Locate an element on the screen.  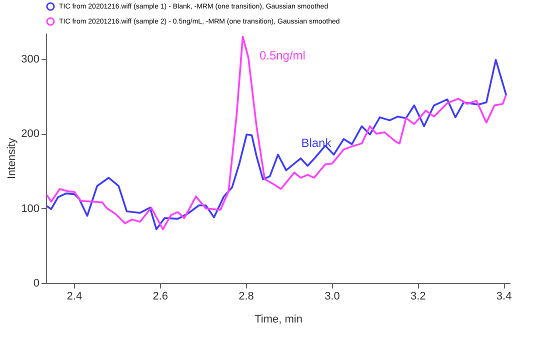
x-tick-label: 3.4 is located at coordinates (504, 296).